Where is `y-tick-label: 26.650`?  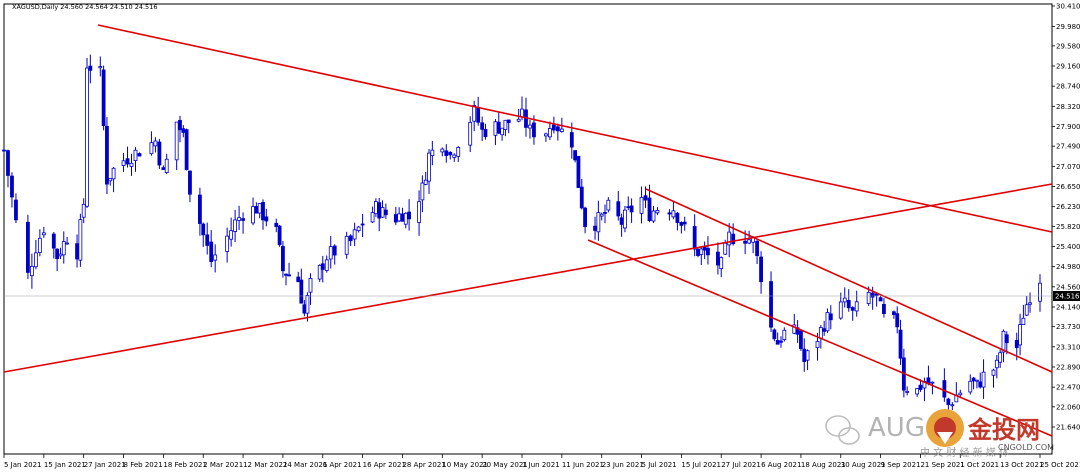
y-tick-label: 26.650 is located at coordinates (1068, 187).